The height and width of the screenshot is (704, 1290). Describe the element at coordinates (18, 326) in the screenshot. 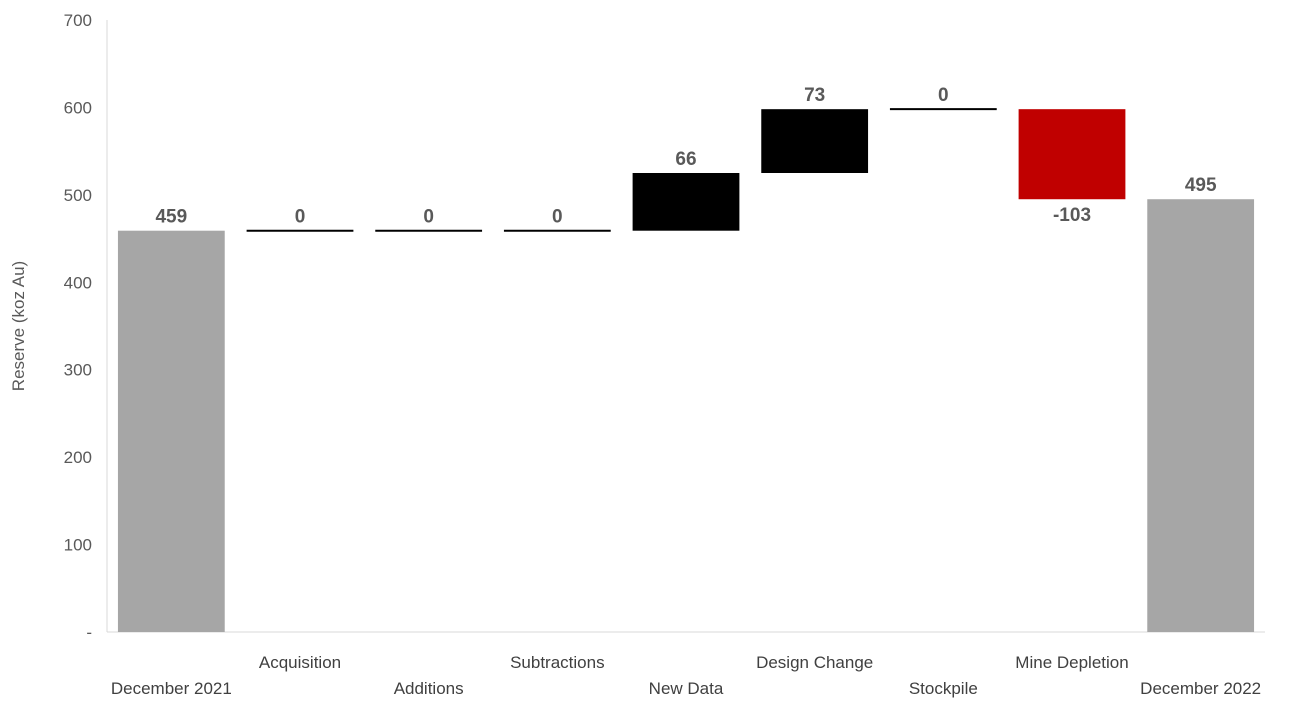

I see `y-axis-title: Reserve (koz Au)` at that location.